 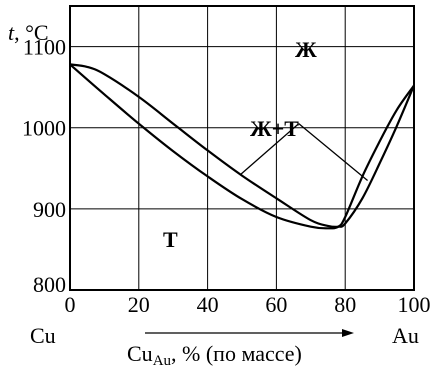 What do you see at coordinates (274, 128) in the screenshot?
I see `region-label-two-phase: Ж+Т` at bounding box center [274, 128].